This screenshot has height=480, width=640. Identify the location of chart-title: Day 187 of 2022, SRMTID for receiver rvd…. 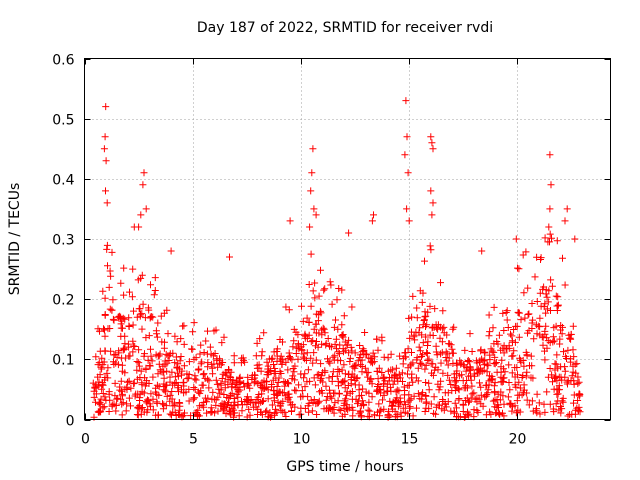
(345, 28).